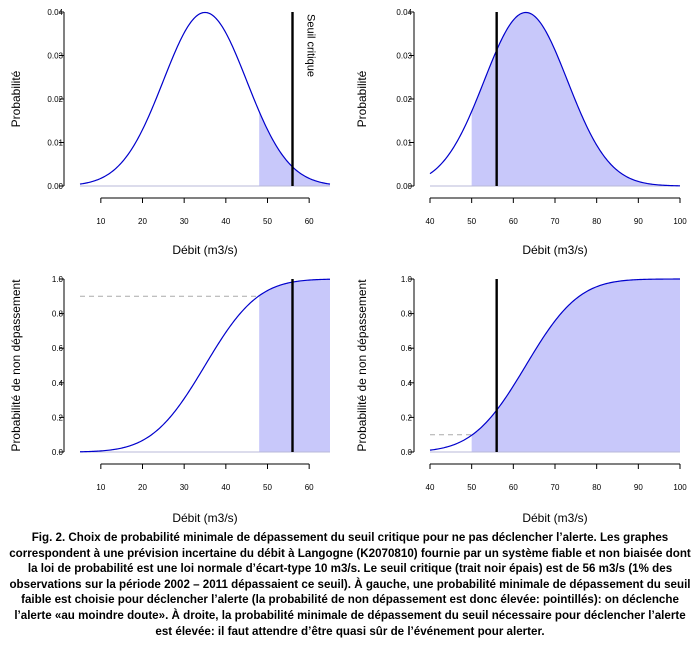 The width and height of the screenshot is (700, 652). What do you see at coordinates (311, 45) in the screenshot?
I see `threshold-label: Seuil critique` at bounding box center [311, 45].